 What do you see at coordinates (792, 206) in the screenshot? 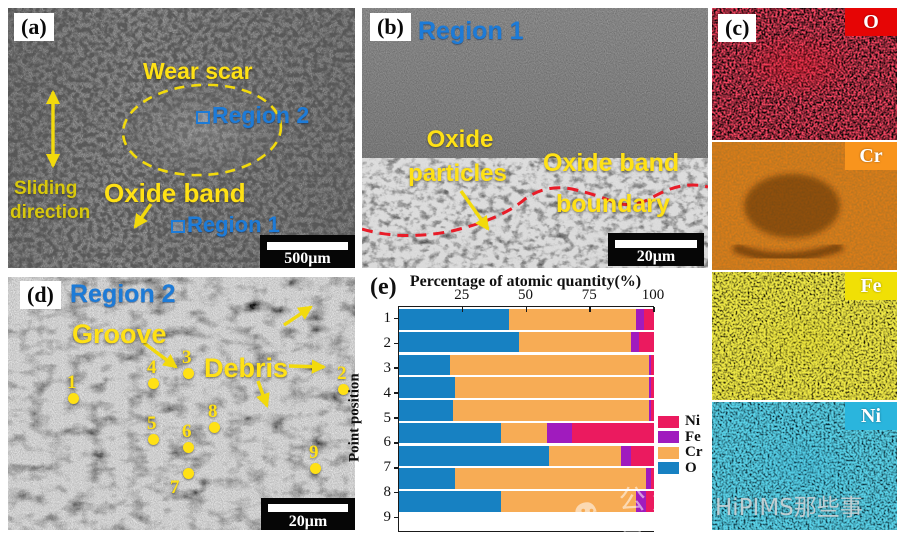
I see `cr-depleted-patch` at bounding box center [792, 206].